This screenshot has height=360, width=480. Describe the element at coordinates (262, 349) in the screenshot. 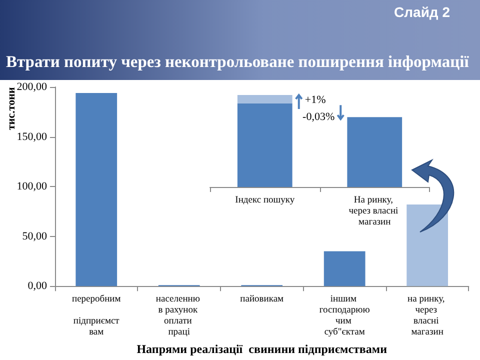

I see `x-axis-title: Напрями реалізації свинини підприємствами` at that location.